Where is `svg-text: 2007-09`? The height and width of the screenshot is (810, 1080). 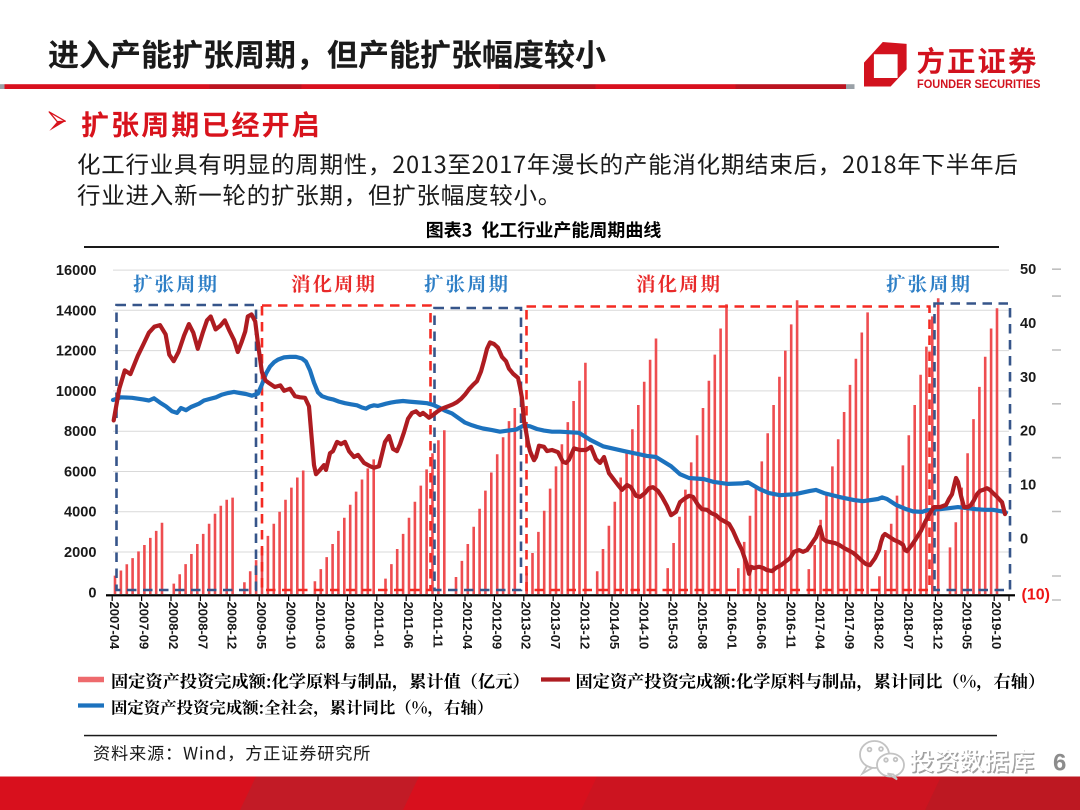 svg-text: 2007-09 is located at coordinates (144, 626).